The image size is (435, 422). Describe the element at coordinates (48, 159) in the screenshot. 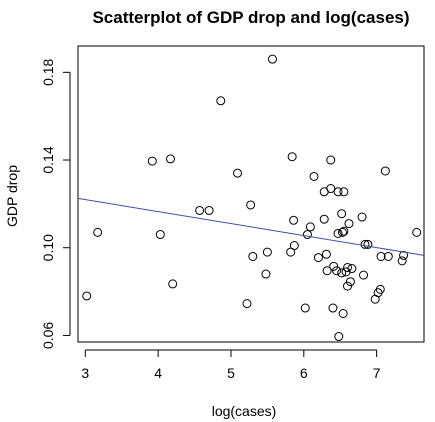

I see `y-tick-label: 0.14` at that location.